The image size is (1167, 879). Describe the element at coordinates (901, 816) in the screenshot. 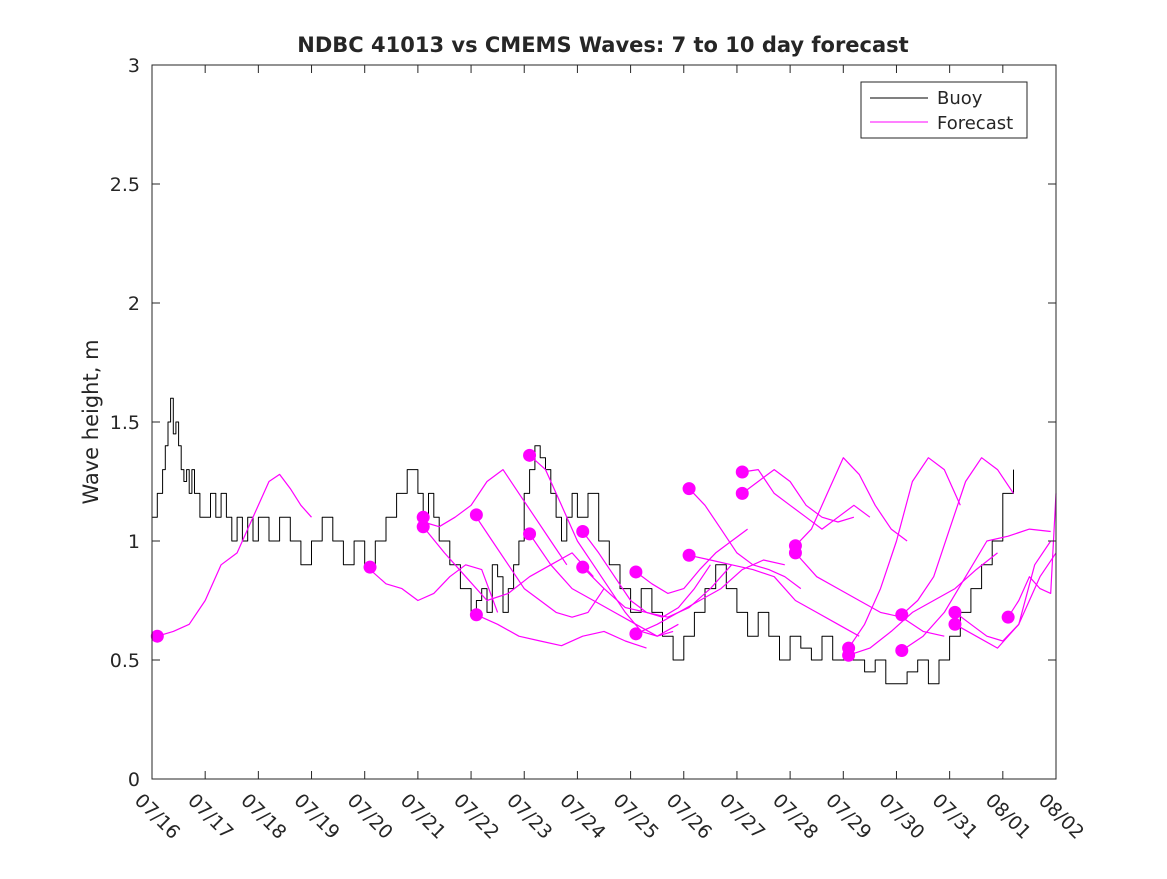

I see `x-tick-label: 07/30` at that location.